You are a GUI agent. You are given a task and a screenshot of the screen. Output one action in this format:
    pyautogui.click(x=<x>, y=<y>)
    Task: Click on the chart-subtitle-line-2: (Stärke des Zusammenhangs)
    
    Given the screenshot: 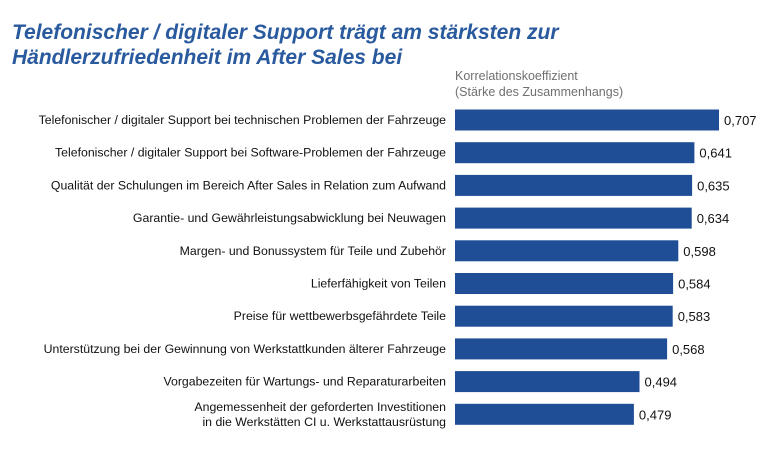 What is the action you would take?
    pyautogui.click(x=539, y=92)
    